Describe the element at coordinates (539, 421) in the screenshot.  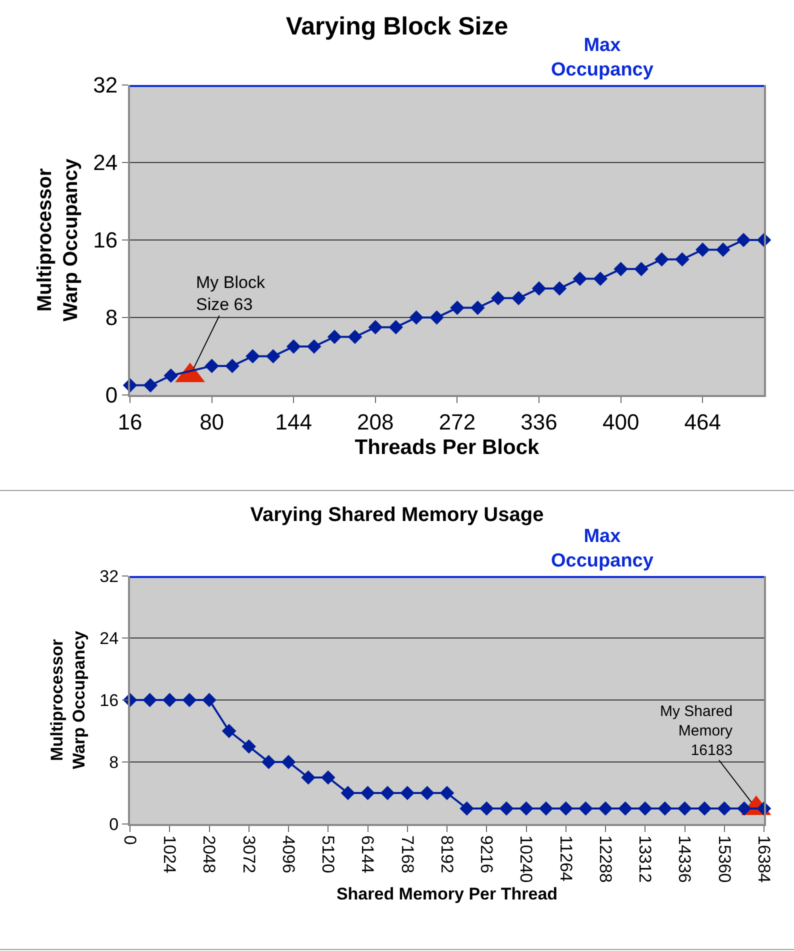
I see `x-tick-label: 336` at that location.